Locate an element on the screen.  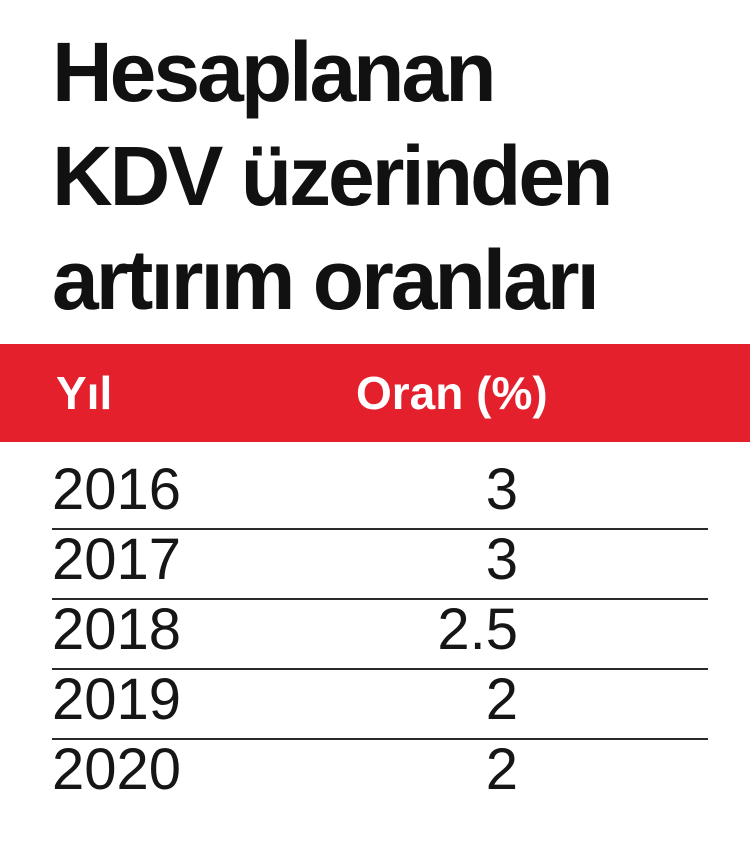
title-line-2: KDV üzerinden is located at coordinates (332, 176).